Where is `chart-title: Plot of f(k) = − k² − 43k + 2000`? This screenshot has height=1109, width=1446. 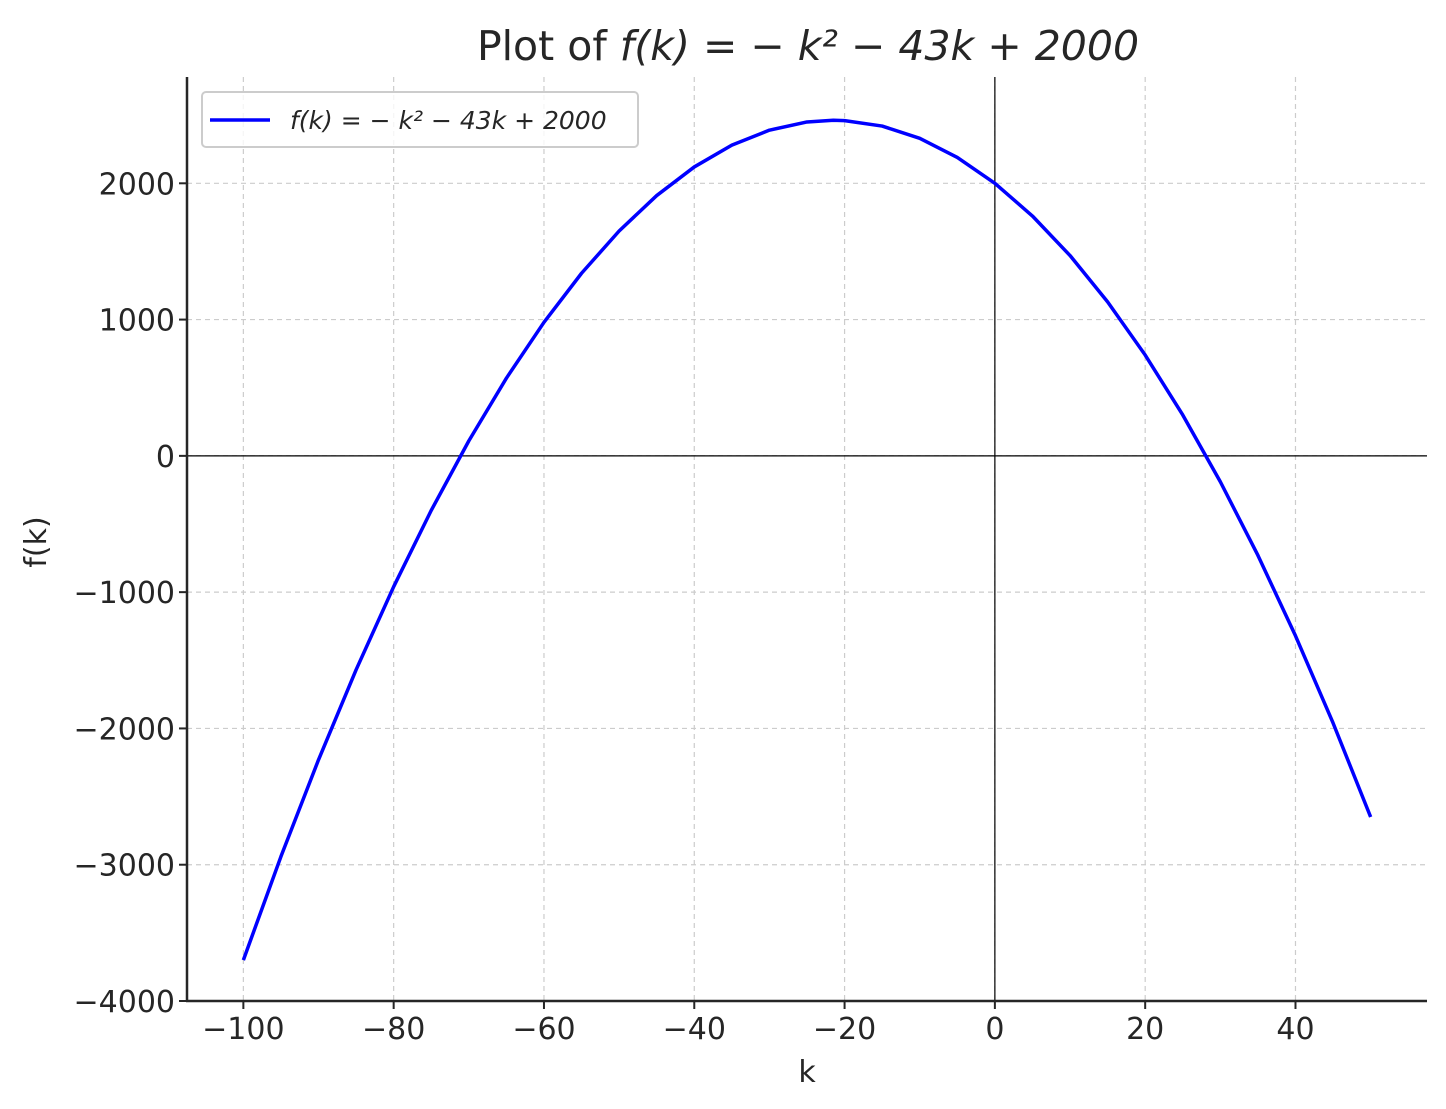
chart-title: Plot of f(k) = − k² − 43k + 2000 is located at coordinates (808, 46).